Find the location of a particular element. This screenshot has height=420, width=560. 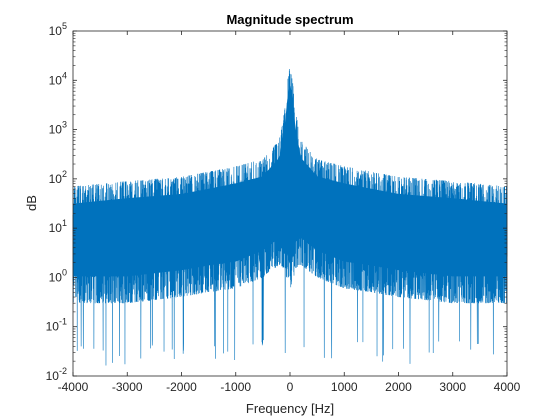

x-axis-label: Frequency [Hz] is located at coordinates (290, 408).